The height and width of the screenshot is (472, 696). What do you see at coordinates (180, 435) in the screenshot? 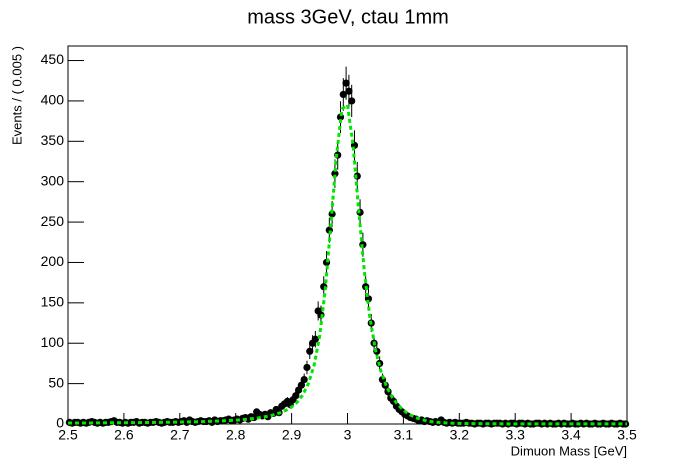
I see `x-tick-label: 2.7` at bounding box center [180, 435].